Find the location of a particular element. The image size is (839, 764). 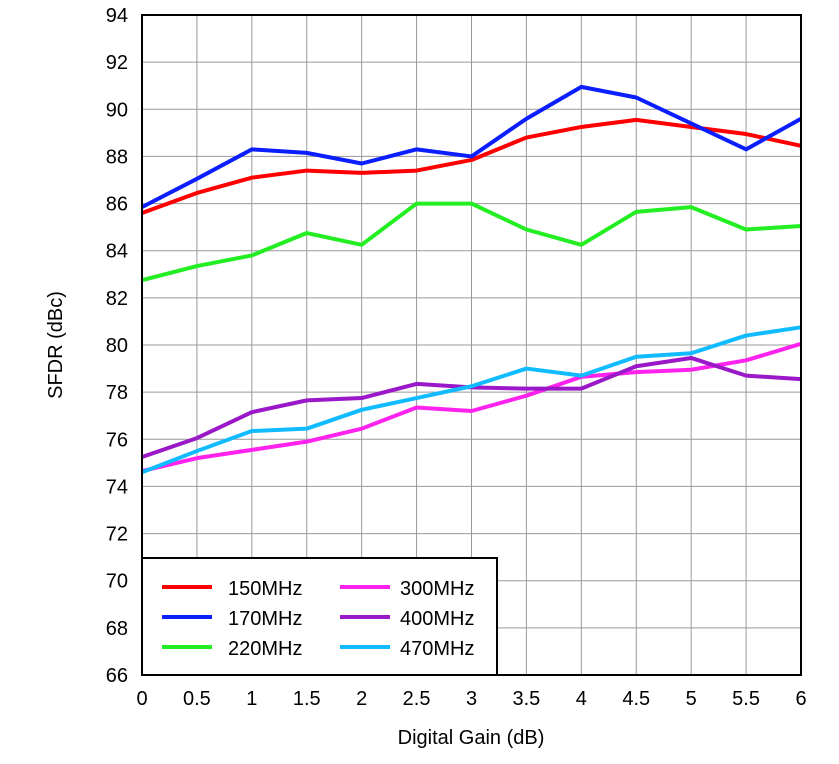

y-tick-label: 86 is located at coordinates (117, 205).